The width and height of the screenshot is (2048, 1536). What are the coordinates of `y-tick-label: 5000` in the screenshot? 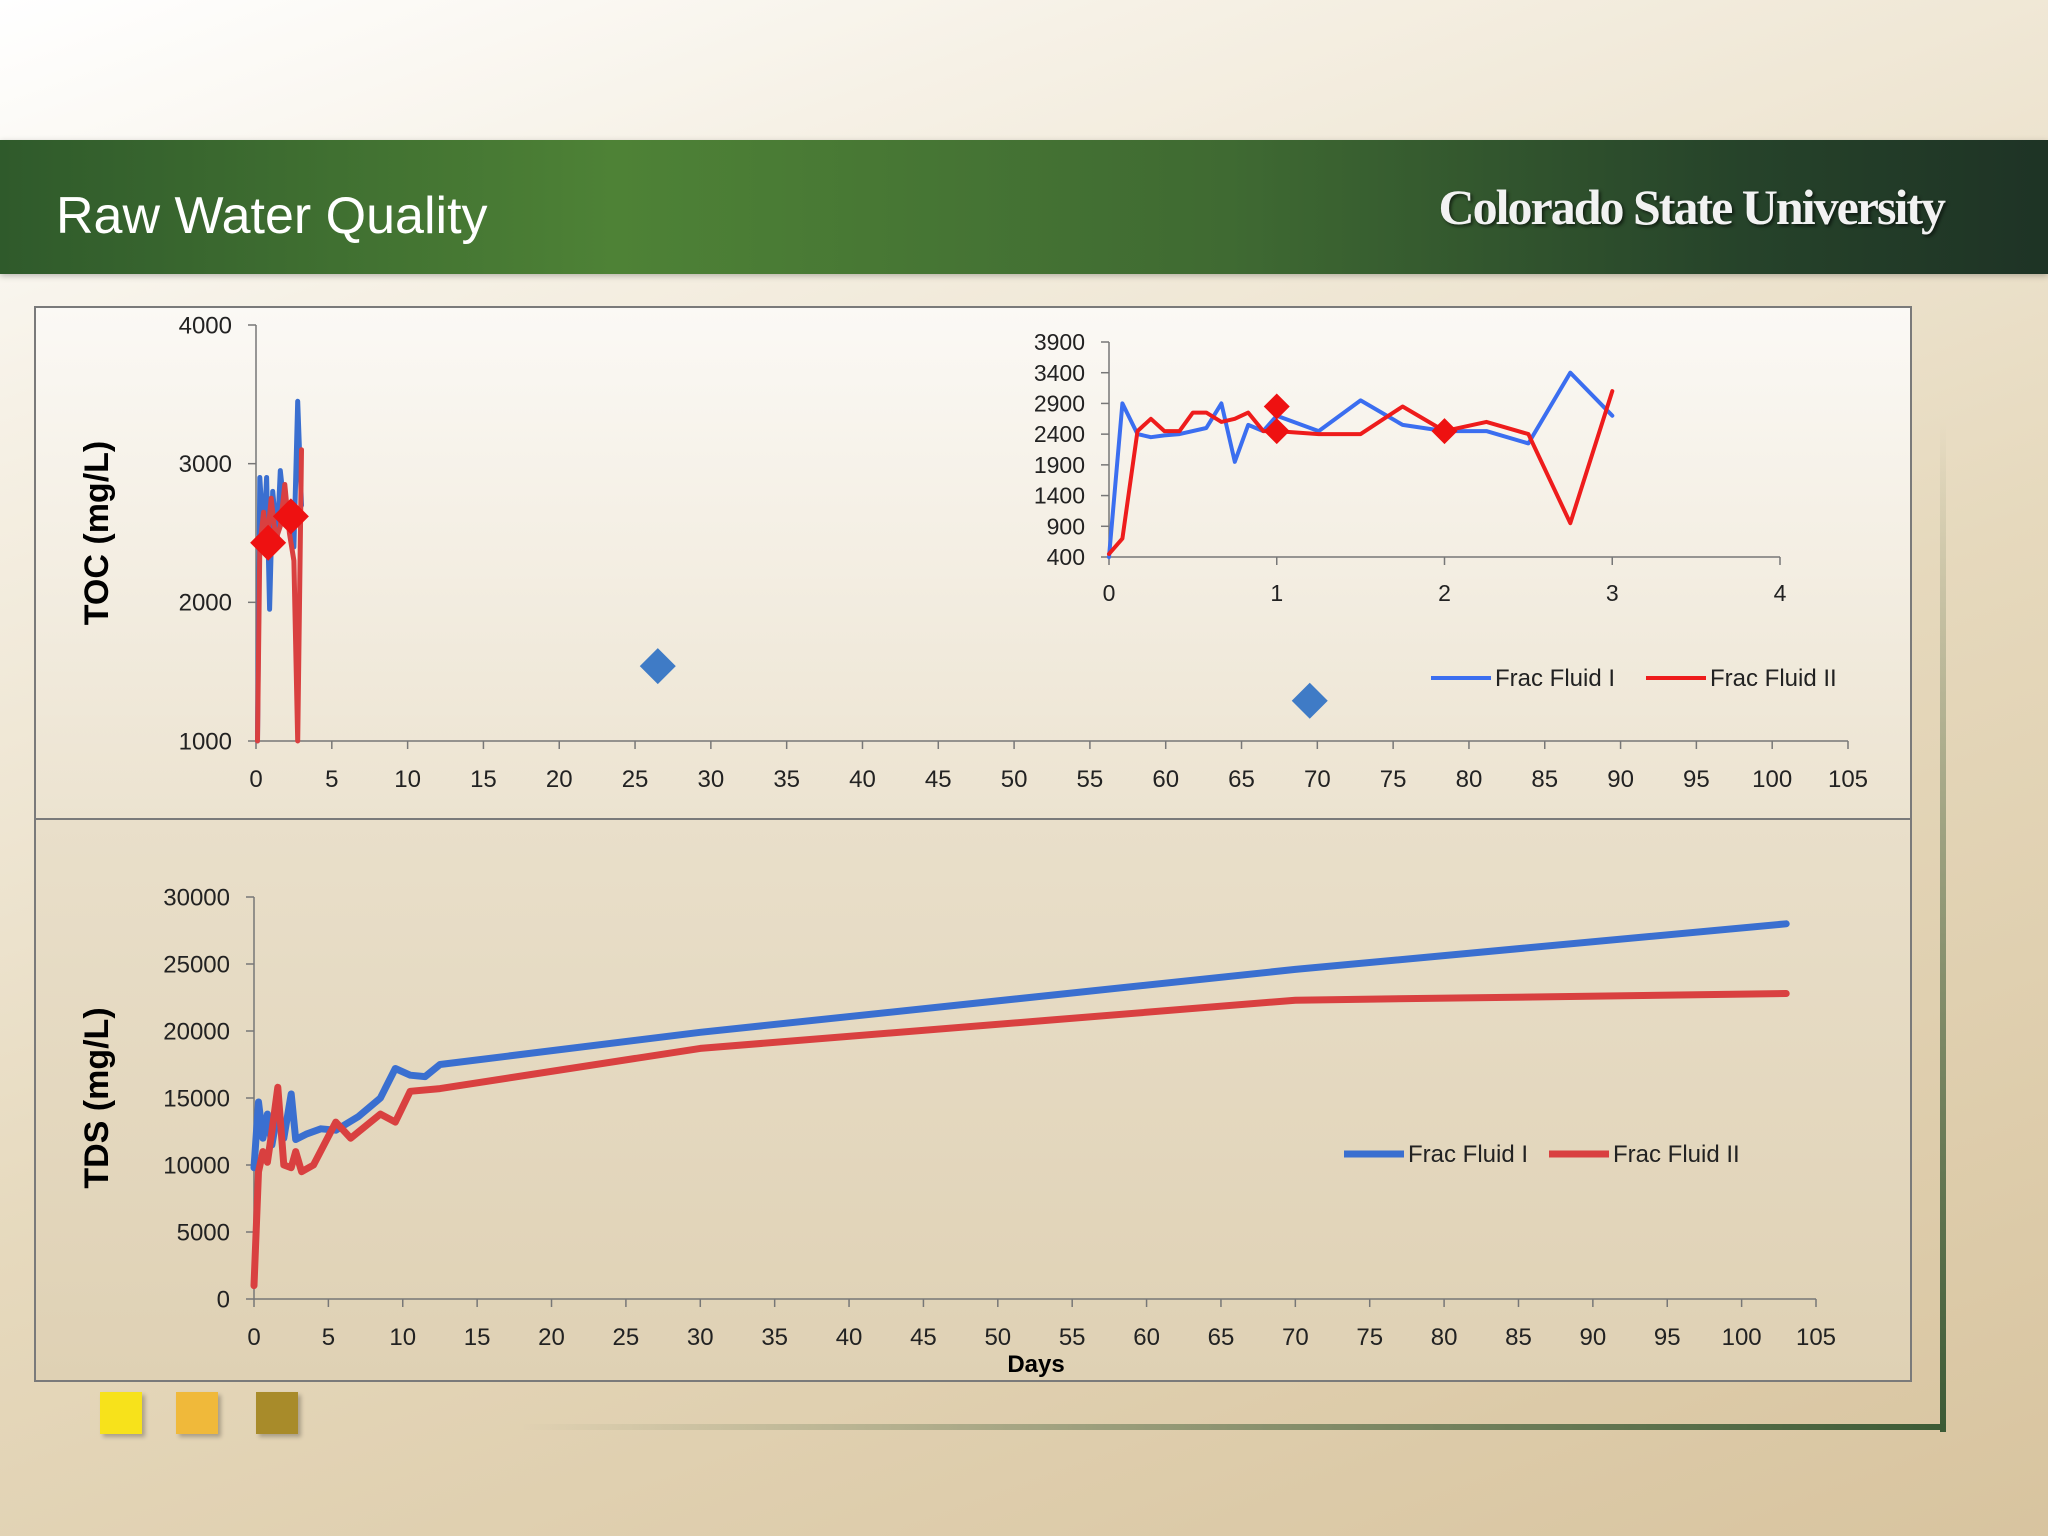 It's located at (203, 1232).